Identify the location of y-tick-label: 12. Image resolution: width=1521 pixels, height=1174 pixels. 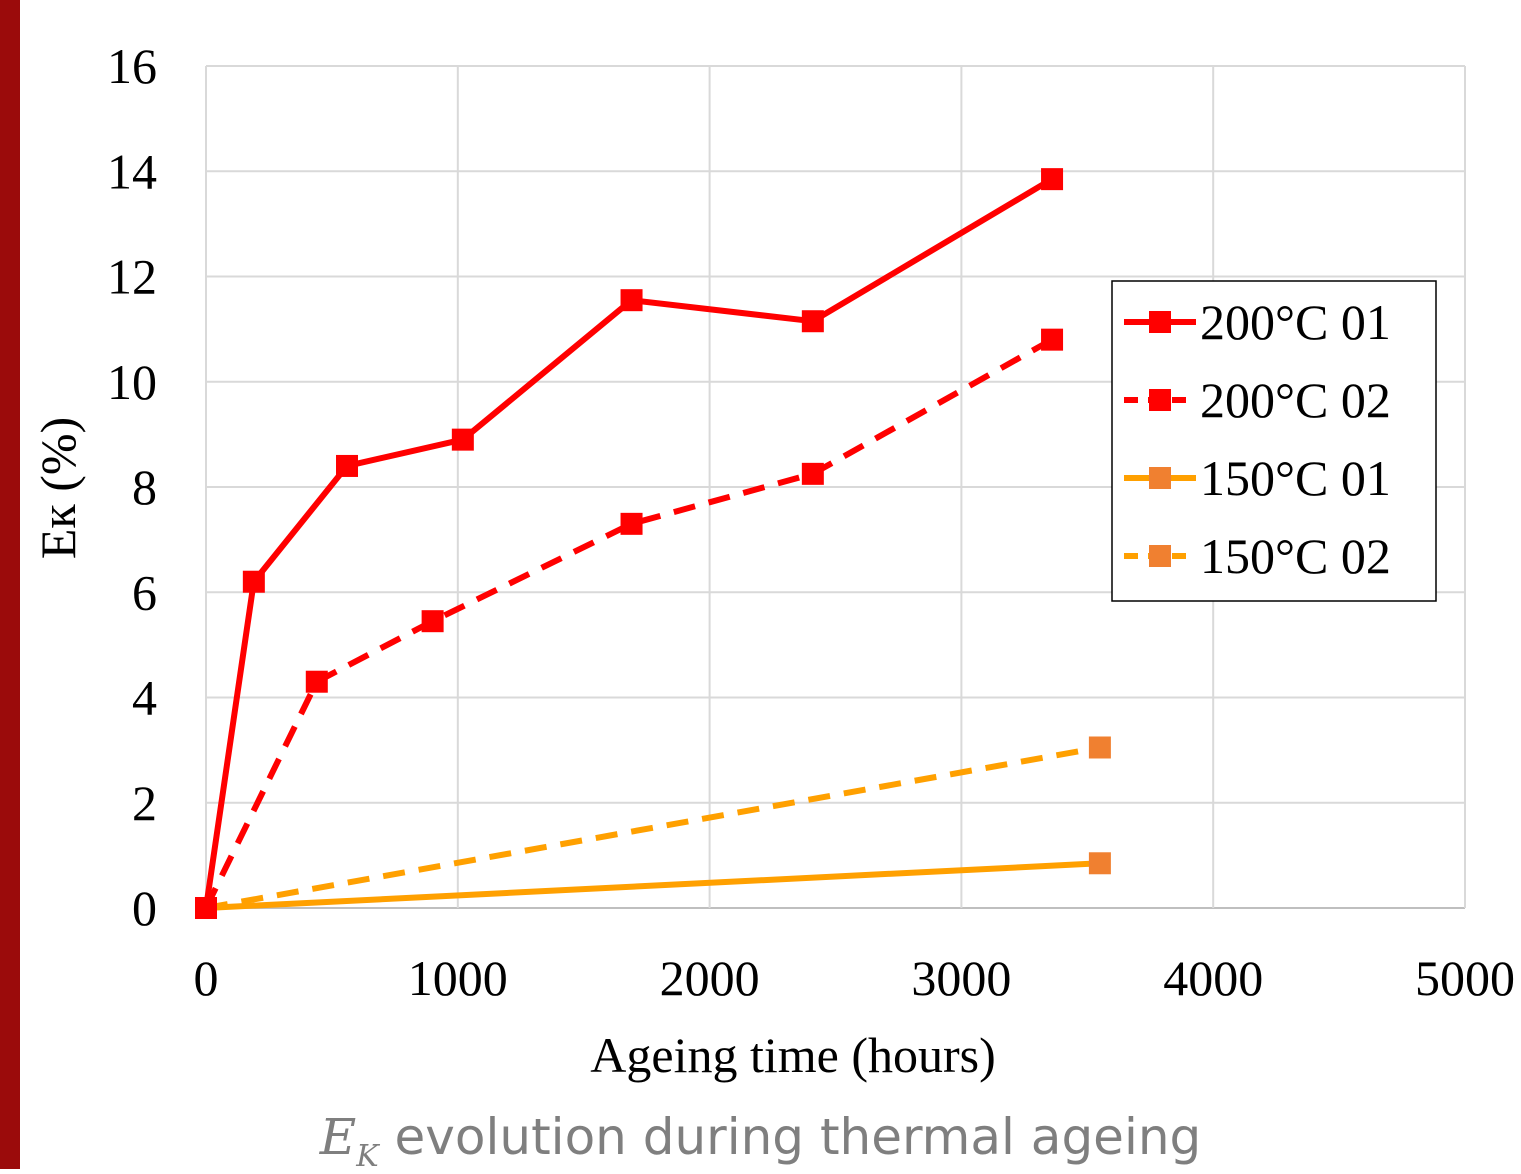
(132, 277).